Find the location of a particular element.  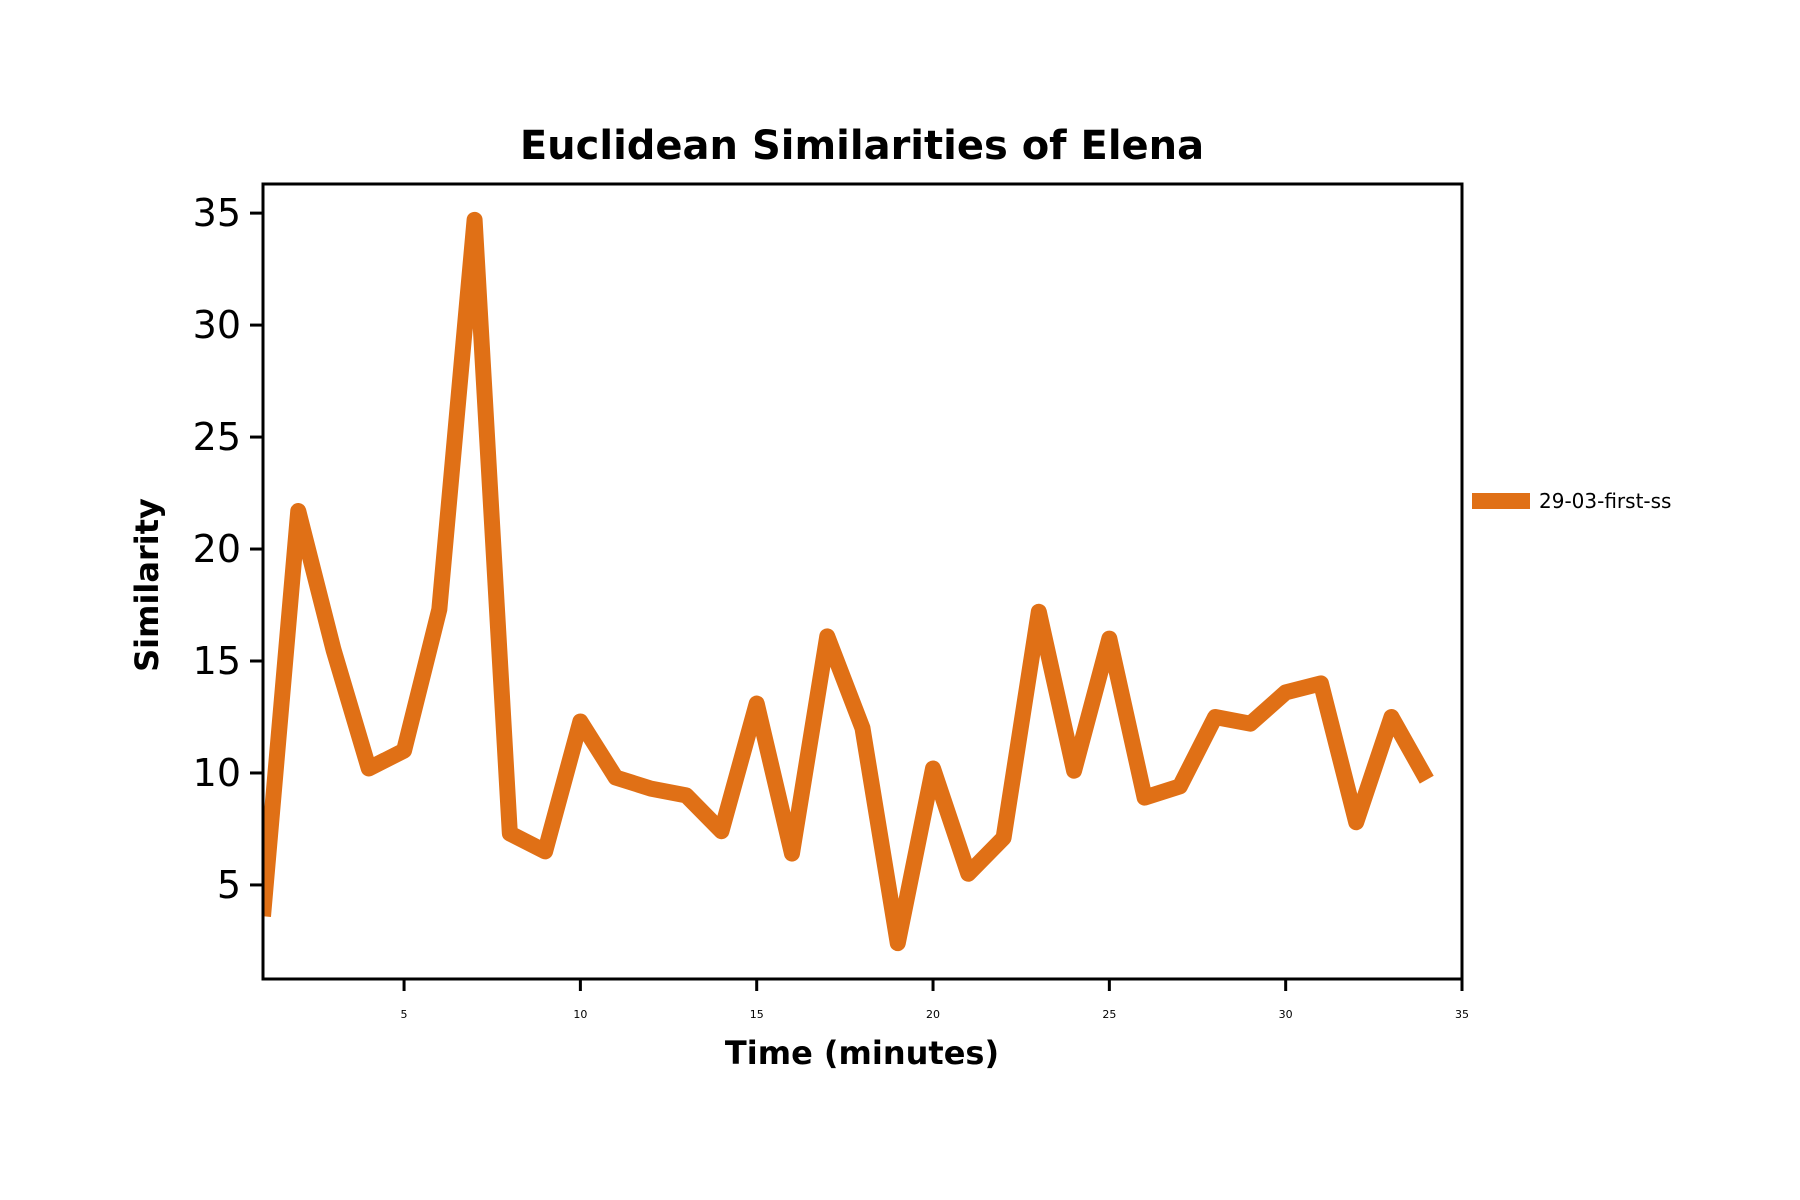

y-tick-label: 15 is located at coordinates (217, 661).